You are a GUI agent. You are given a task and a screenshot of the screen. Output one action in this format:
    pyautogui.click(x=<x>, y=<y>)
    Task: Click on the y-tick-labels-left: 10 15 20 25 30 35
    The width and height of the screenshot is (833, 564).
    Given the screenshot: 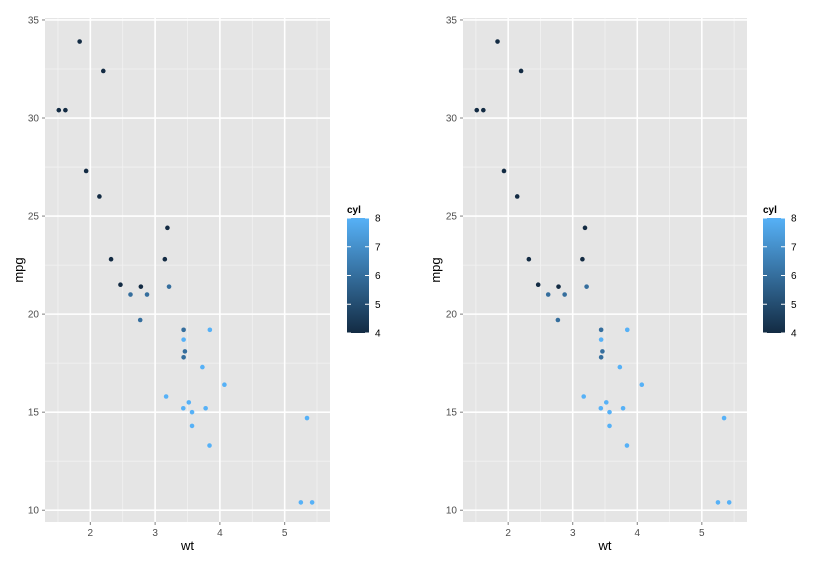 What is the action you would take?
    pyautogui.click(x=36, y=266)
    